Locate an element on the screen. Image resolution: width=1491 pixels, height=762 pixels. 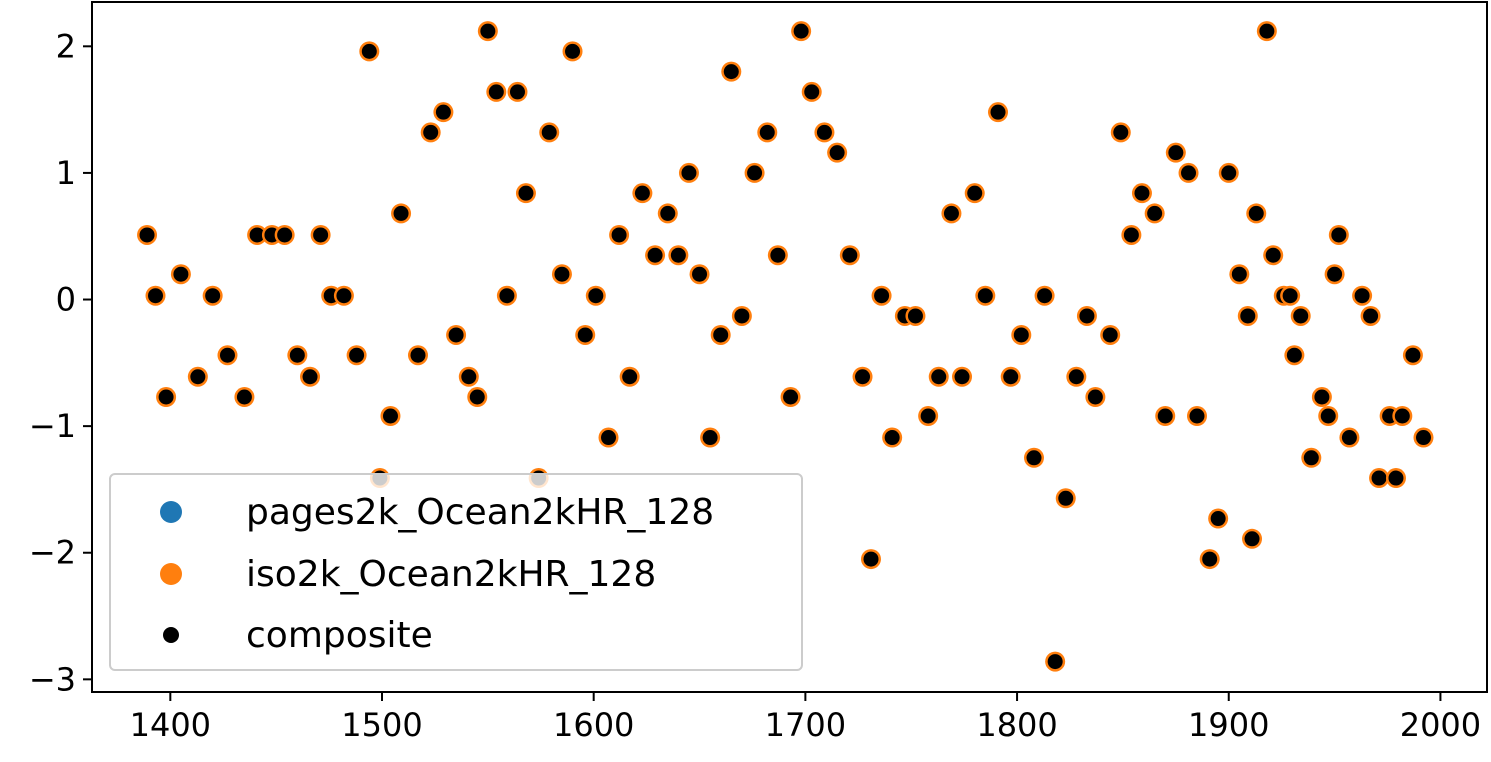
y-tick-label--3: −3 is located at coordinates (52, 679).